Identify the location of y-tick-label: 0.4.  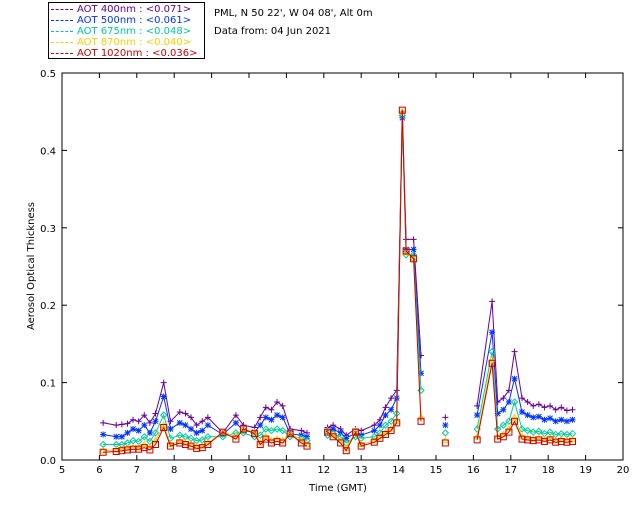
(48, 151).